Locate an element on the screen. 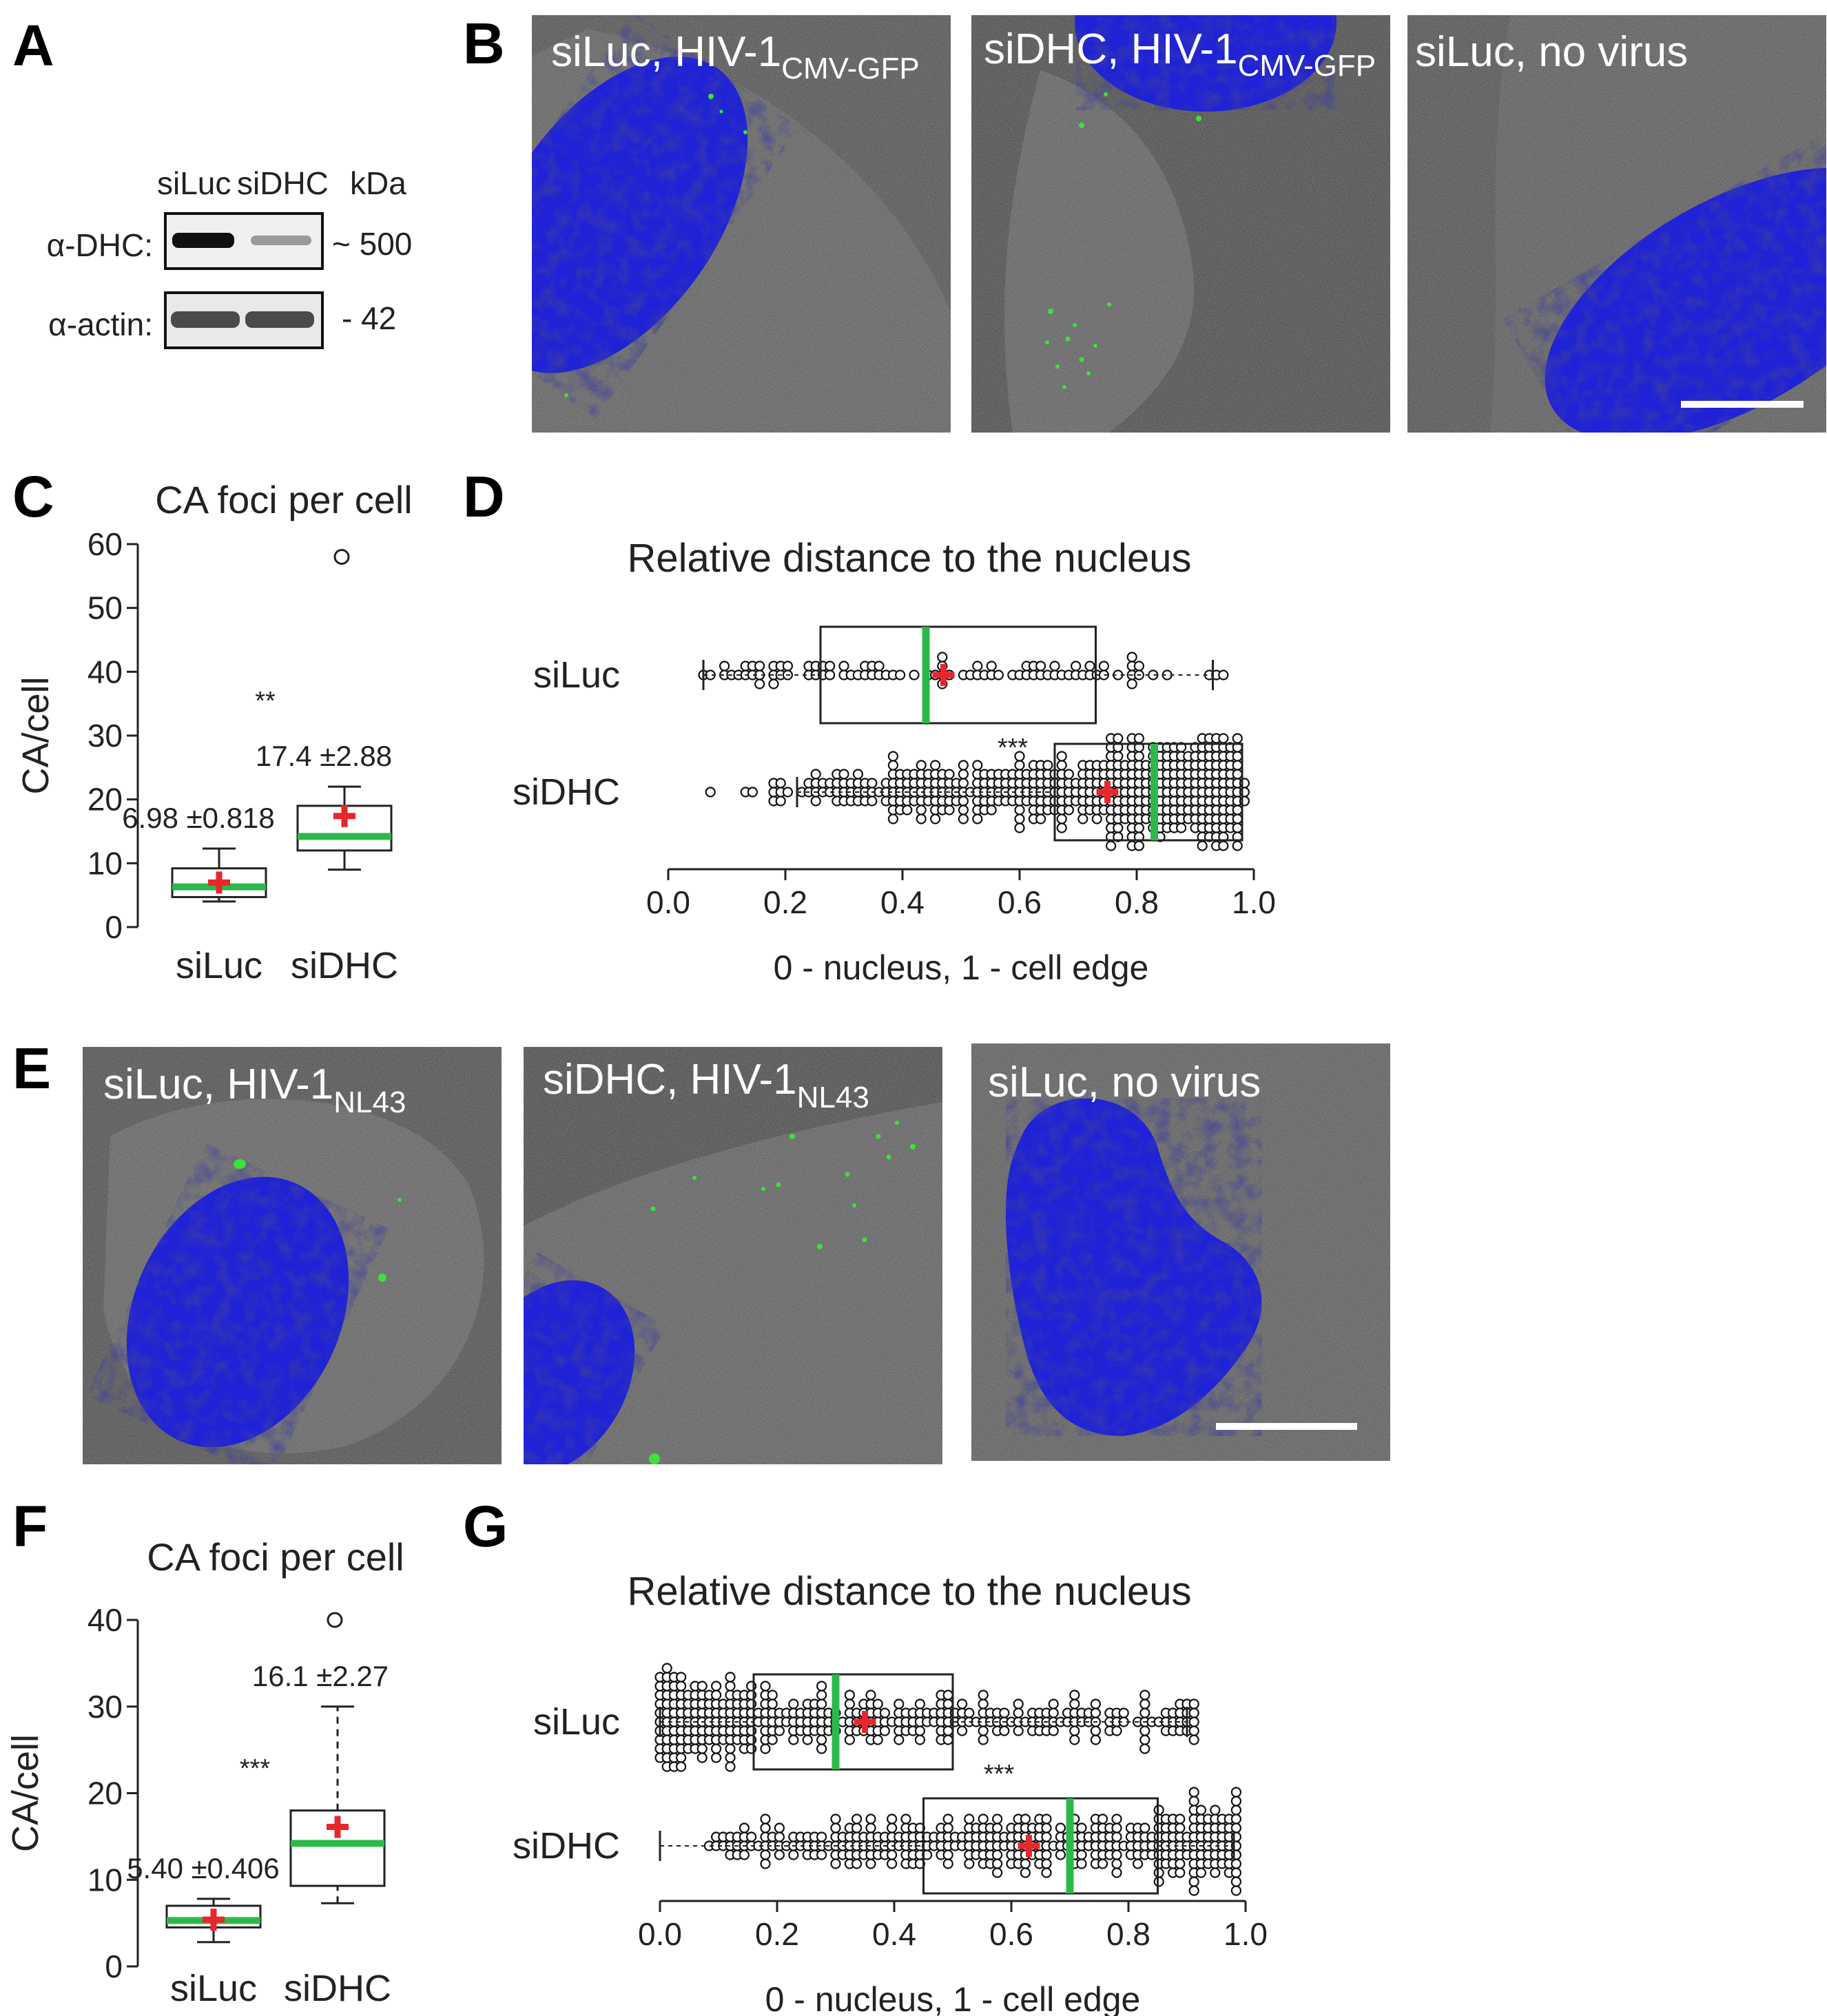 The height and width of the screenshot is (2016, 1827). y-tick-label: 0 is located at coordinates (114, 927).